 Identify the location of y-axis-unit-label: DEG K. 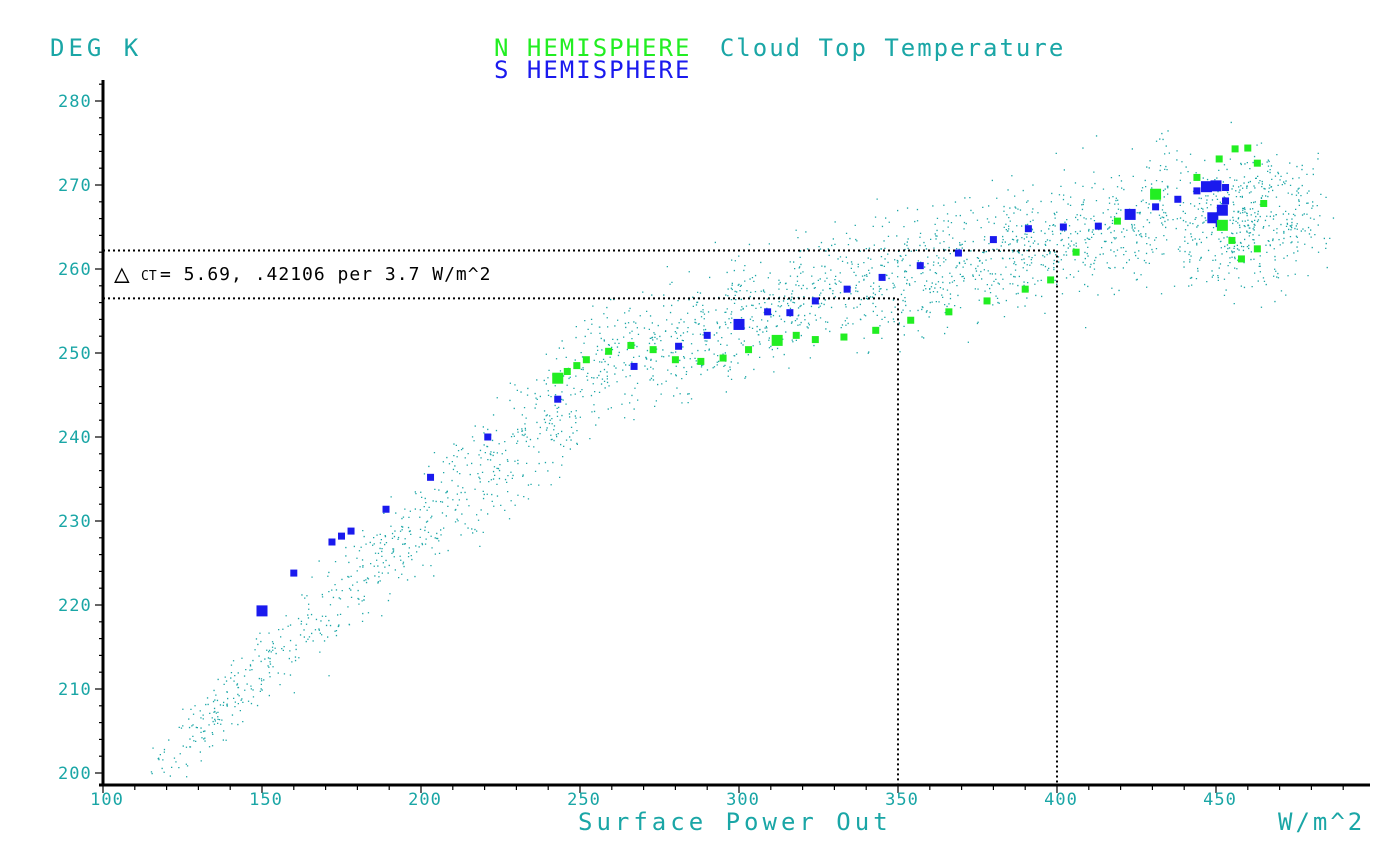
(96, 48).